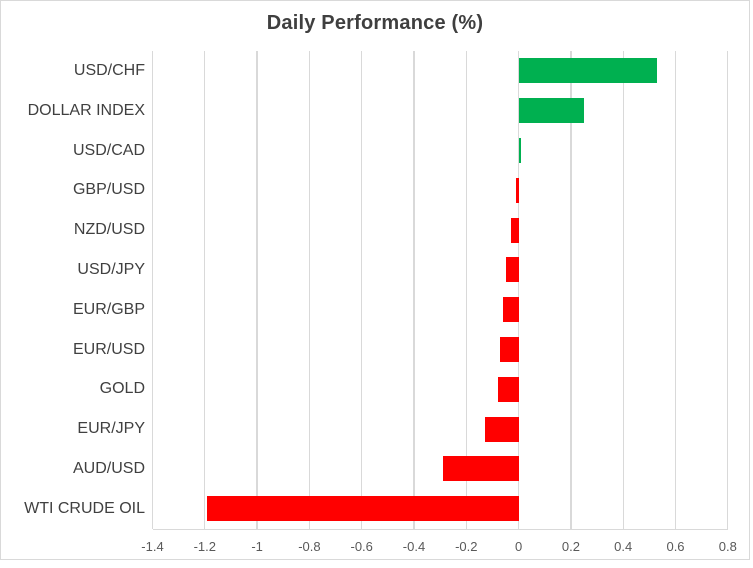 The image size is (753, 568). I want to click on bar-eur-gbp, so click(510, 310).